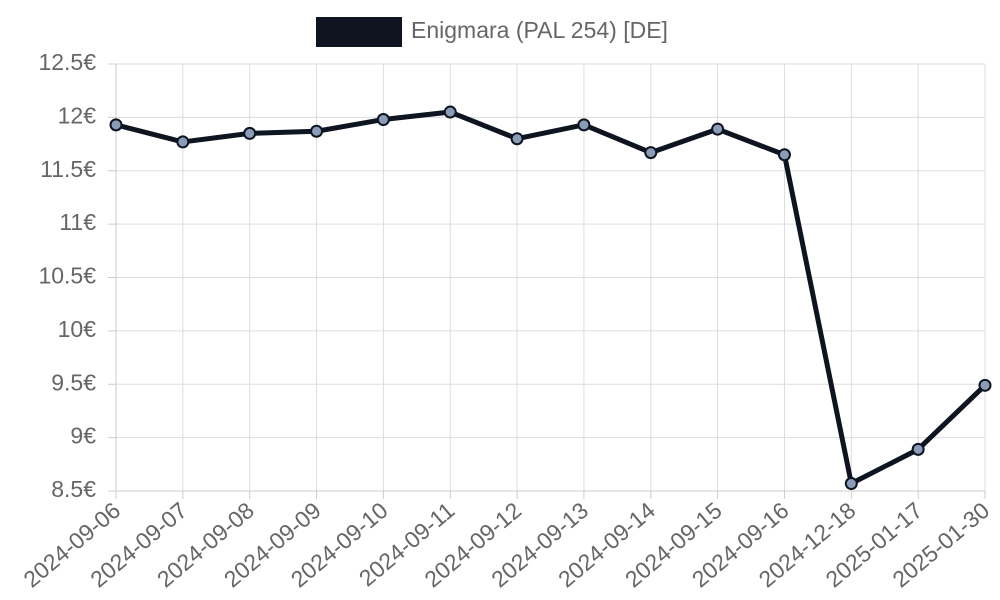 The width and height of the screenshot is (1000, 600). Describe the element at coordinates (539, 30) in the screenshot. I see `legend-label: Enigmara (PAL 254) [DE]` at that location.